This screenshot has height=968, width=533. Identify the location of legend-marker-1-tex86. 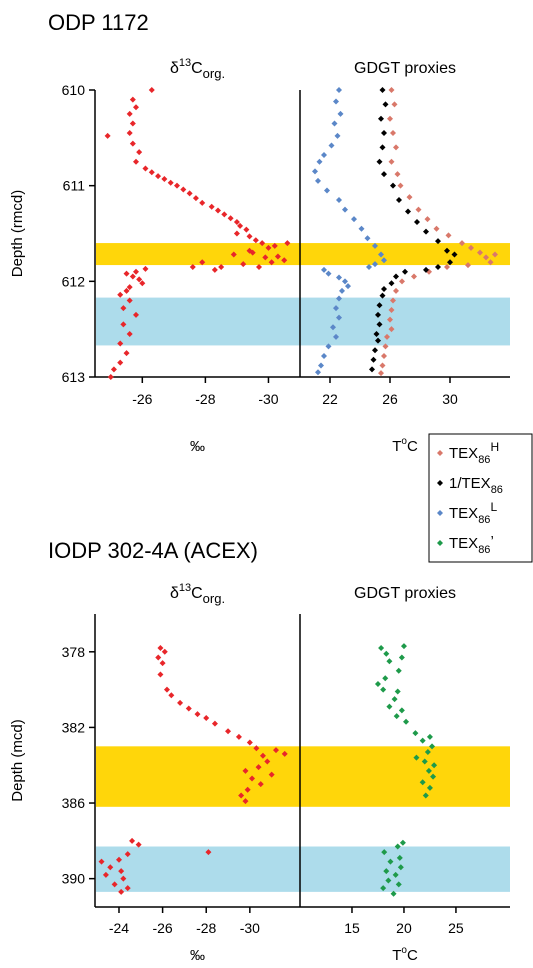
(440, 483).